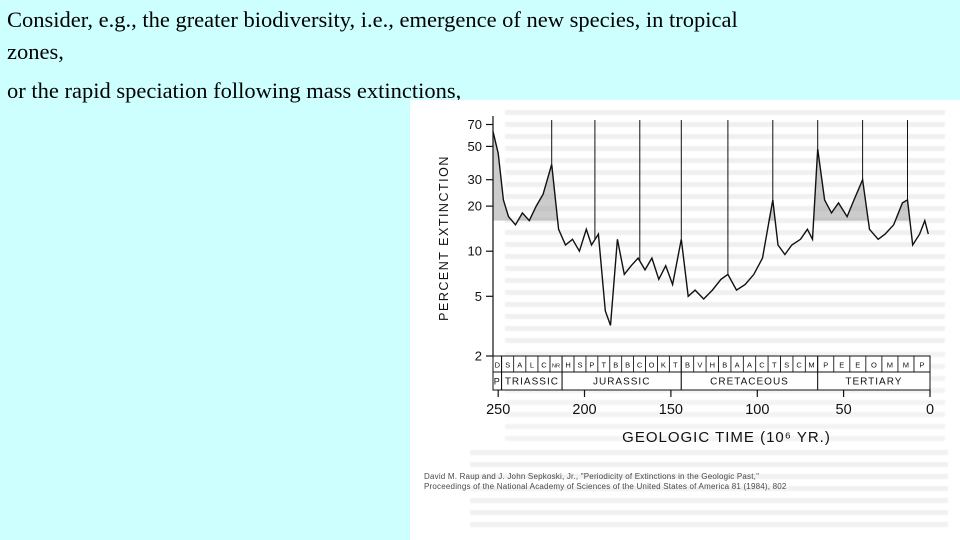 This screenshot has width=960, height=540. I want to click on svg-text: 30, so click(475, 179).